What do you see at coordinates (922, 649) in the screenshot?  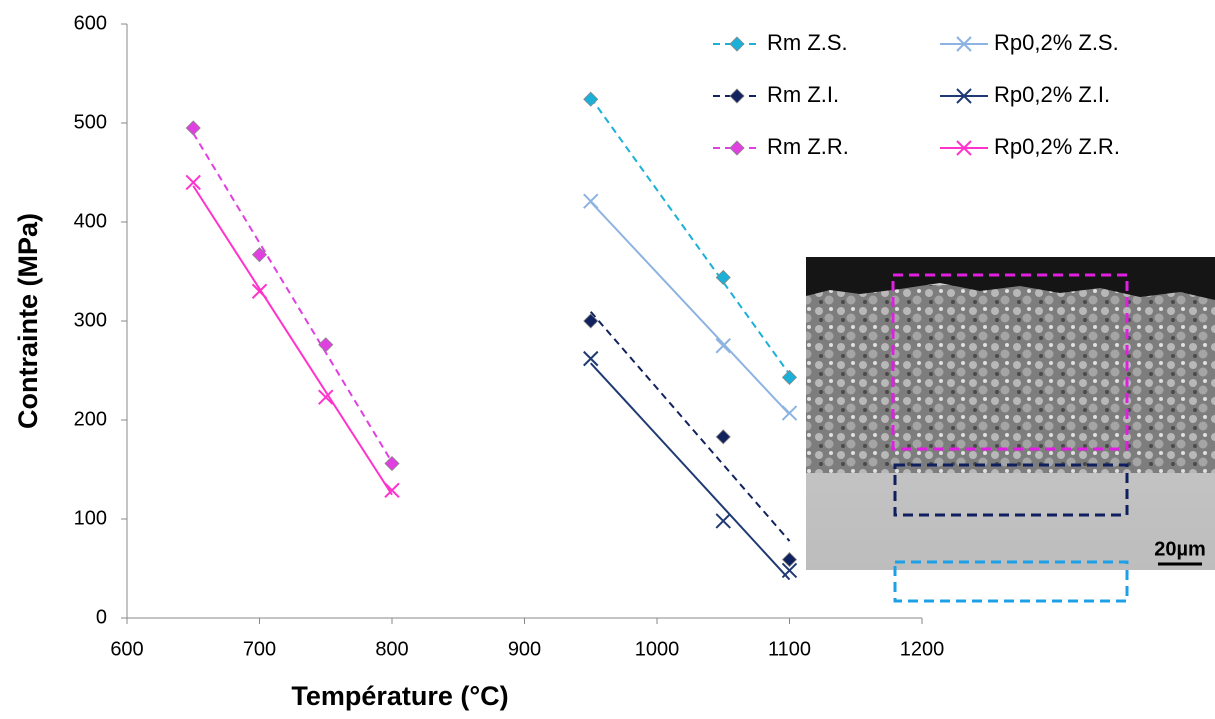 I see `x-tick-label: 1200` at bounding box center [922, 649].